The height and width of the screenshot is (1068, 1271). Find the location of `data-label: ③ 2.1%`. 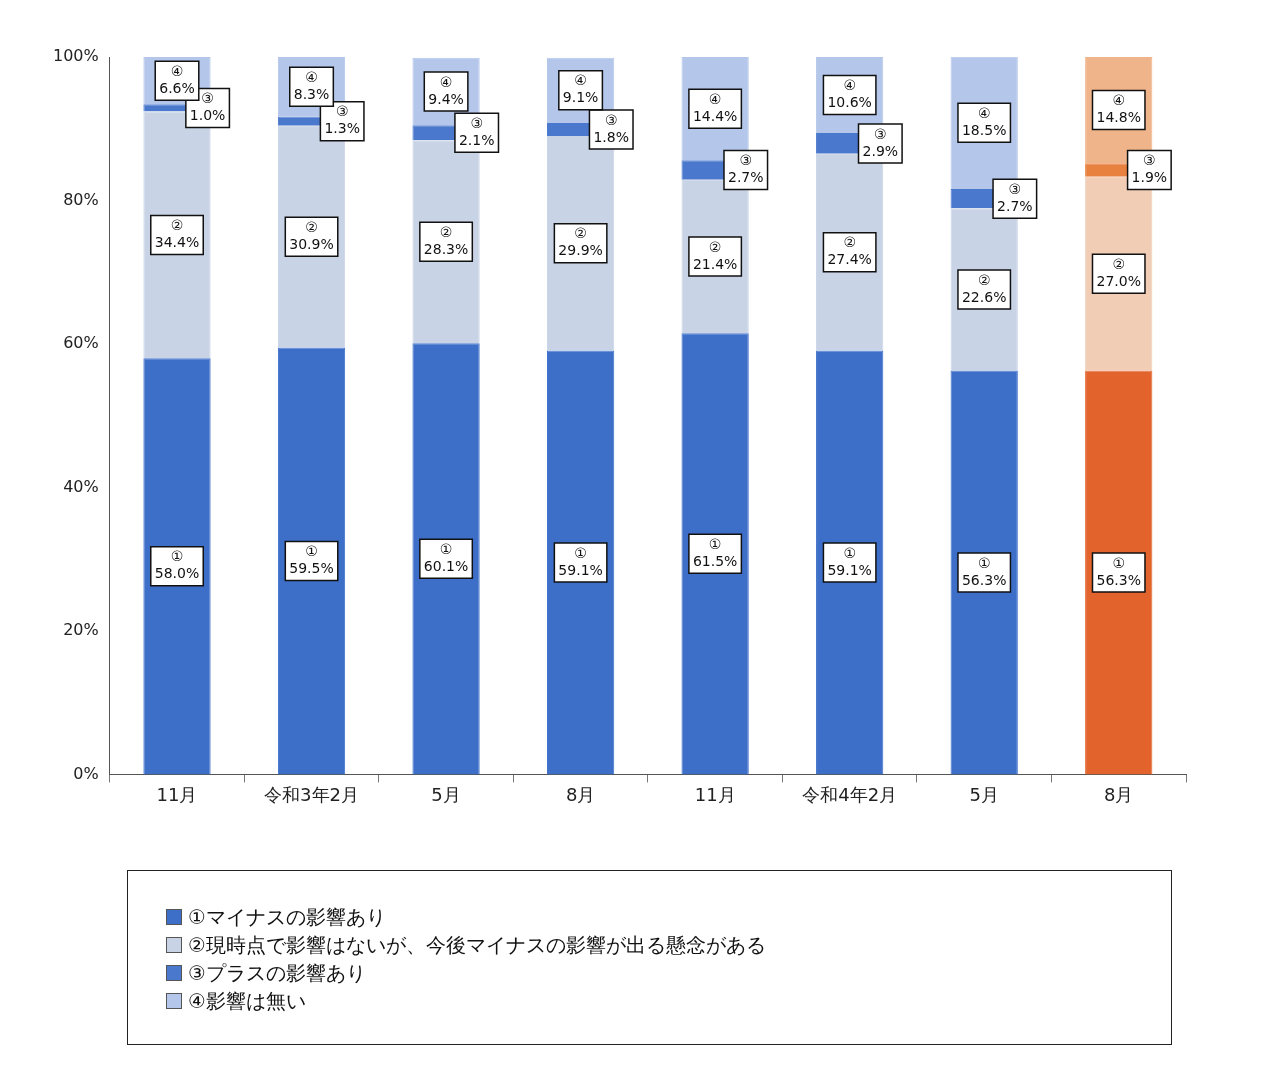

data-label: ③ 2.1% is located at coordinates (476, 131).